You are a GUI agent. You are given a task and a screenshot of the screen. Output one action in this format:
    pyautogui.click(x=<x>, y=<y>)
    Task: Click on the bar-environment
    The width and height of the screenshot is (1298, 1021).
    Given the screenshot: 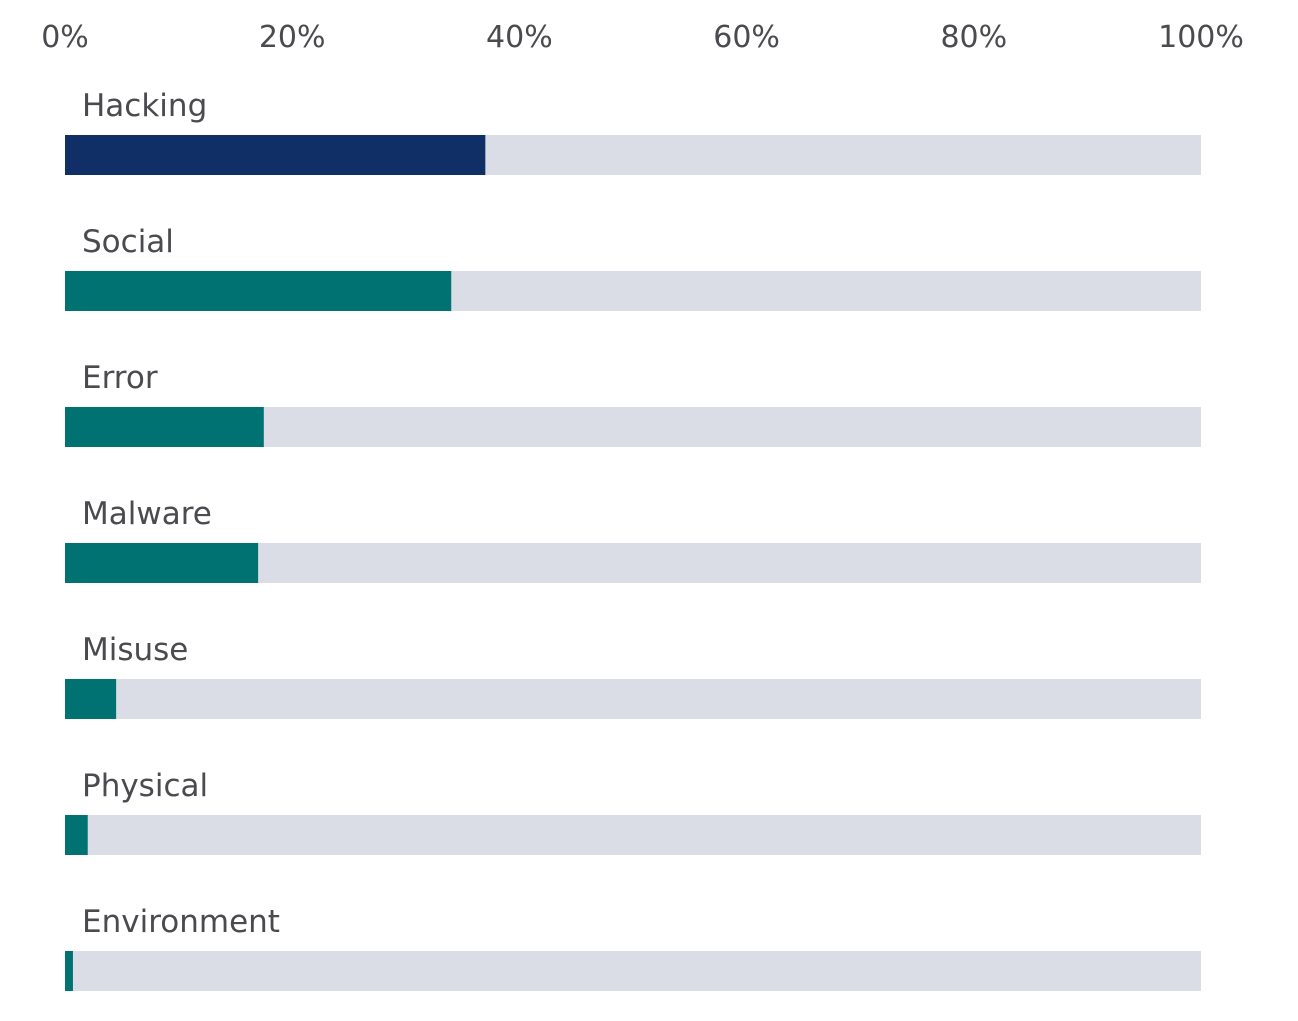 What is the action you would take?
    pyautogui.click(x=69, y=971)
    